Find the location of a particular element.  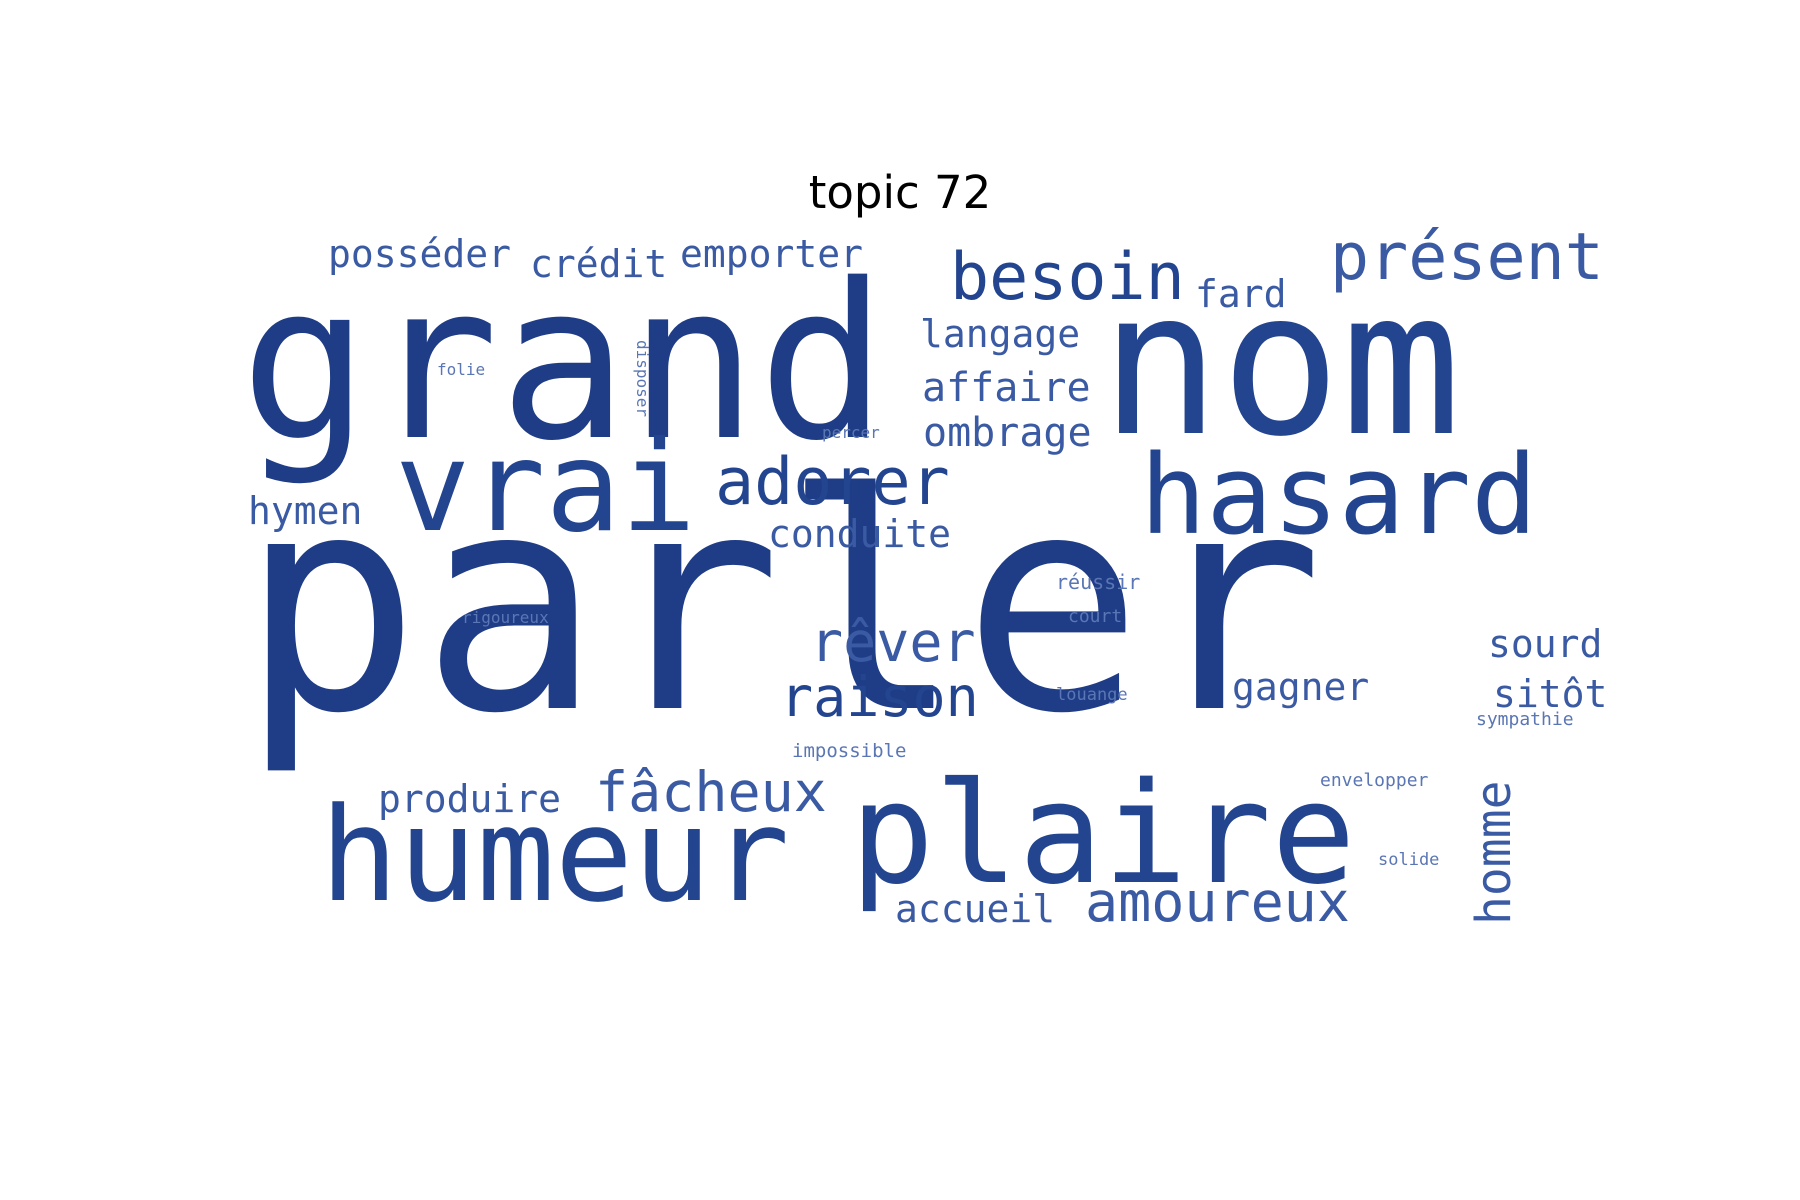

word-present: présent is located at coordinates (1467, 257).